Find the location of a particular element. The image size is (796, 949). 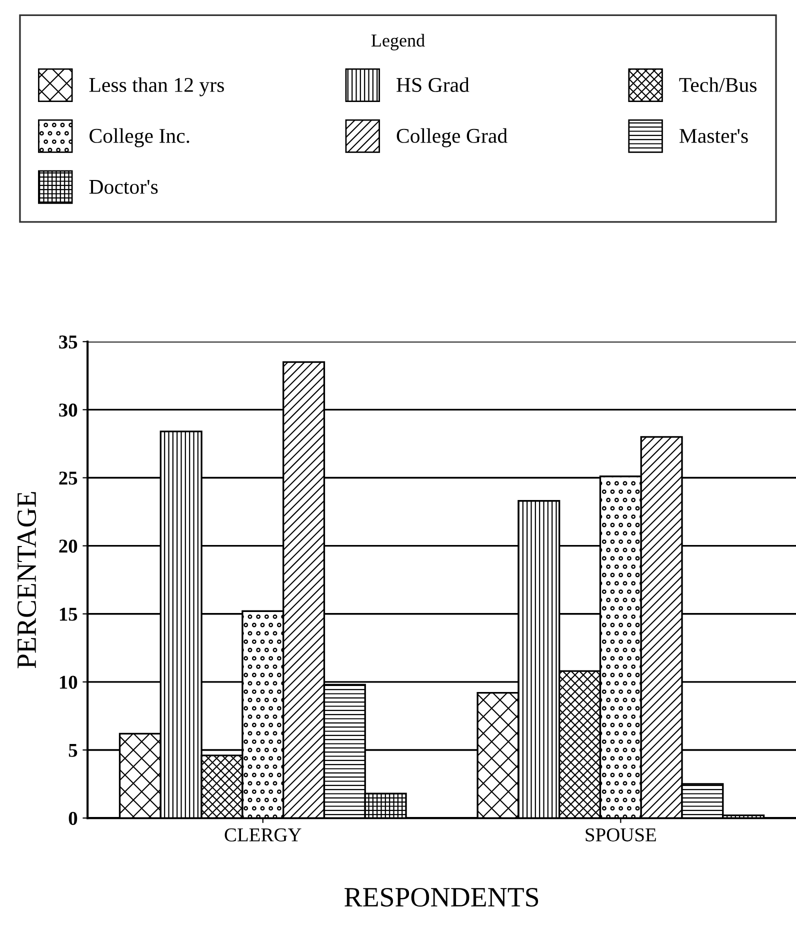

legend-label: Master's is located at coordinates (713, 136).